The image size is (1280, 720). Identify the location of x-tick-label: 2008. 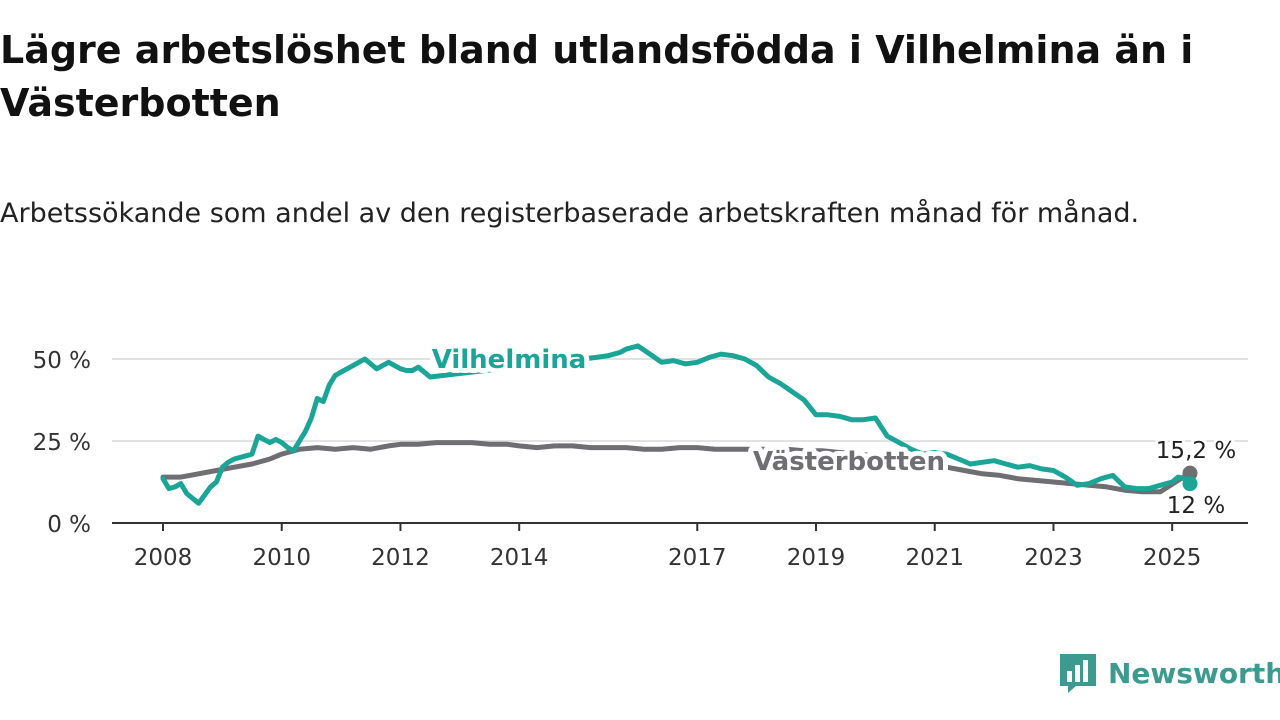
(163, 558).